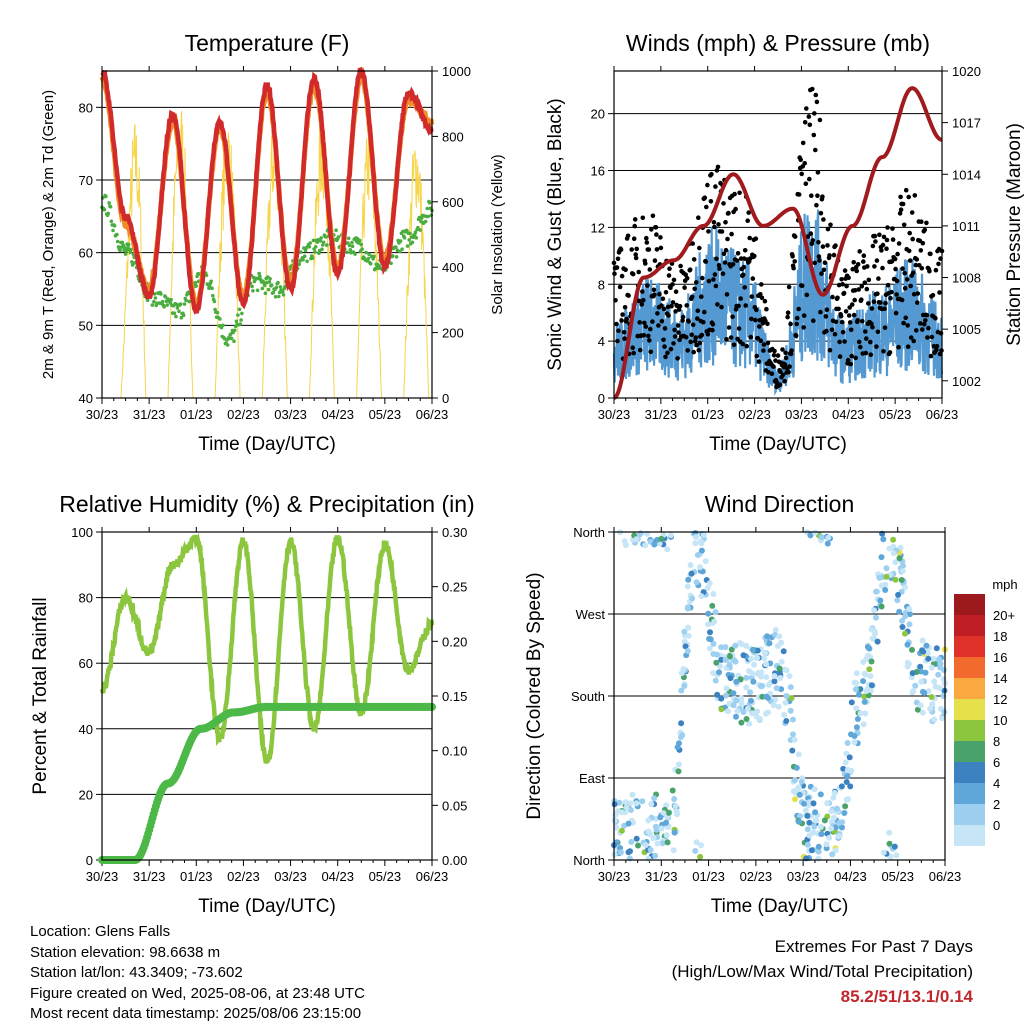 The image size is (1024, 1025). What do you see at coordinates (267, 648) in the screenshot?
I see `rh-line` at bounding box center [267, 648].